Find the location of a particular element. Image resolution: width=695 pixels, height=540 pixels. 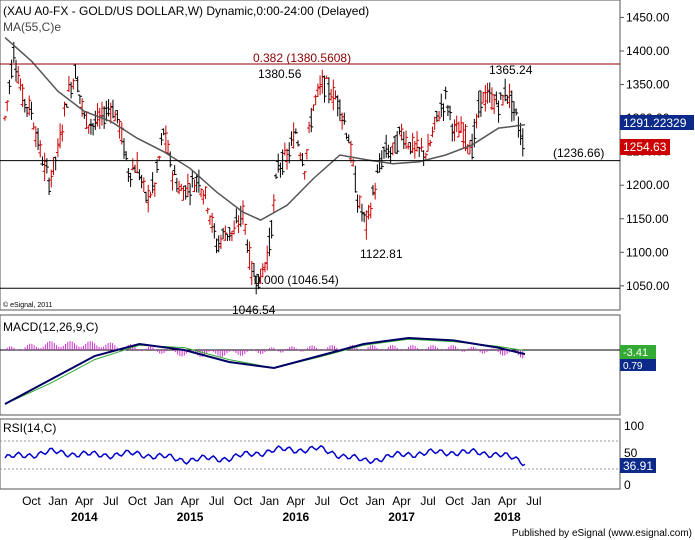

rsi-tag-bg is located at coordinates (638, 465).